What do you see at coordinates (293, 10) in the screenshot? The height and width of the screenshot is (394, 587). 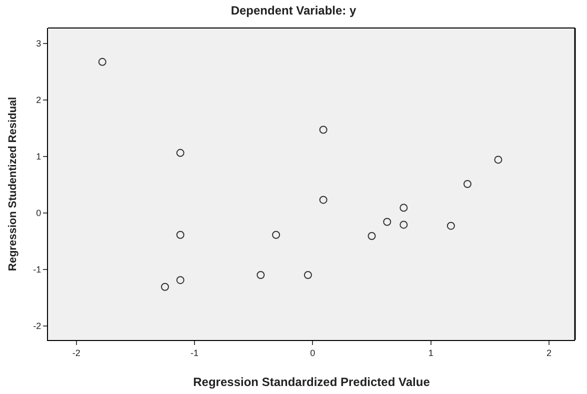 I see `chart-title: Dependent Variable: y` at bounding box center [293, 10].